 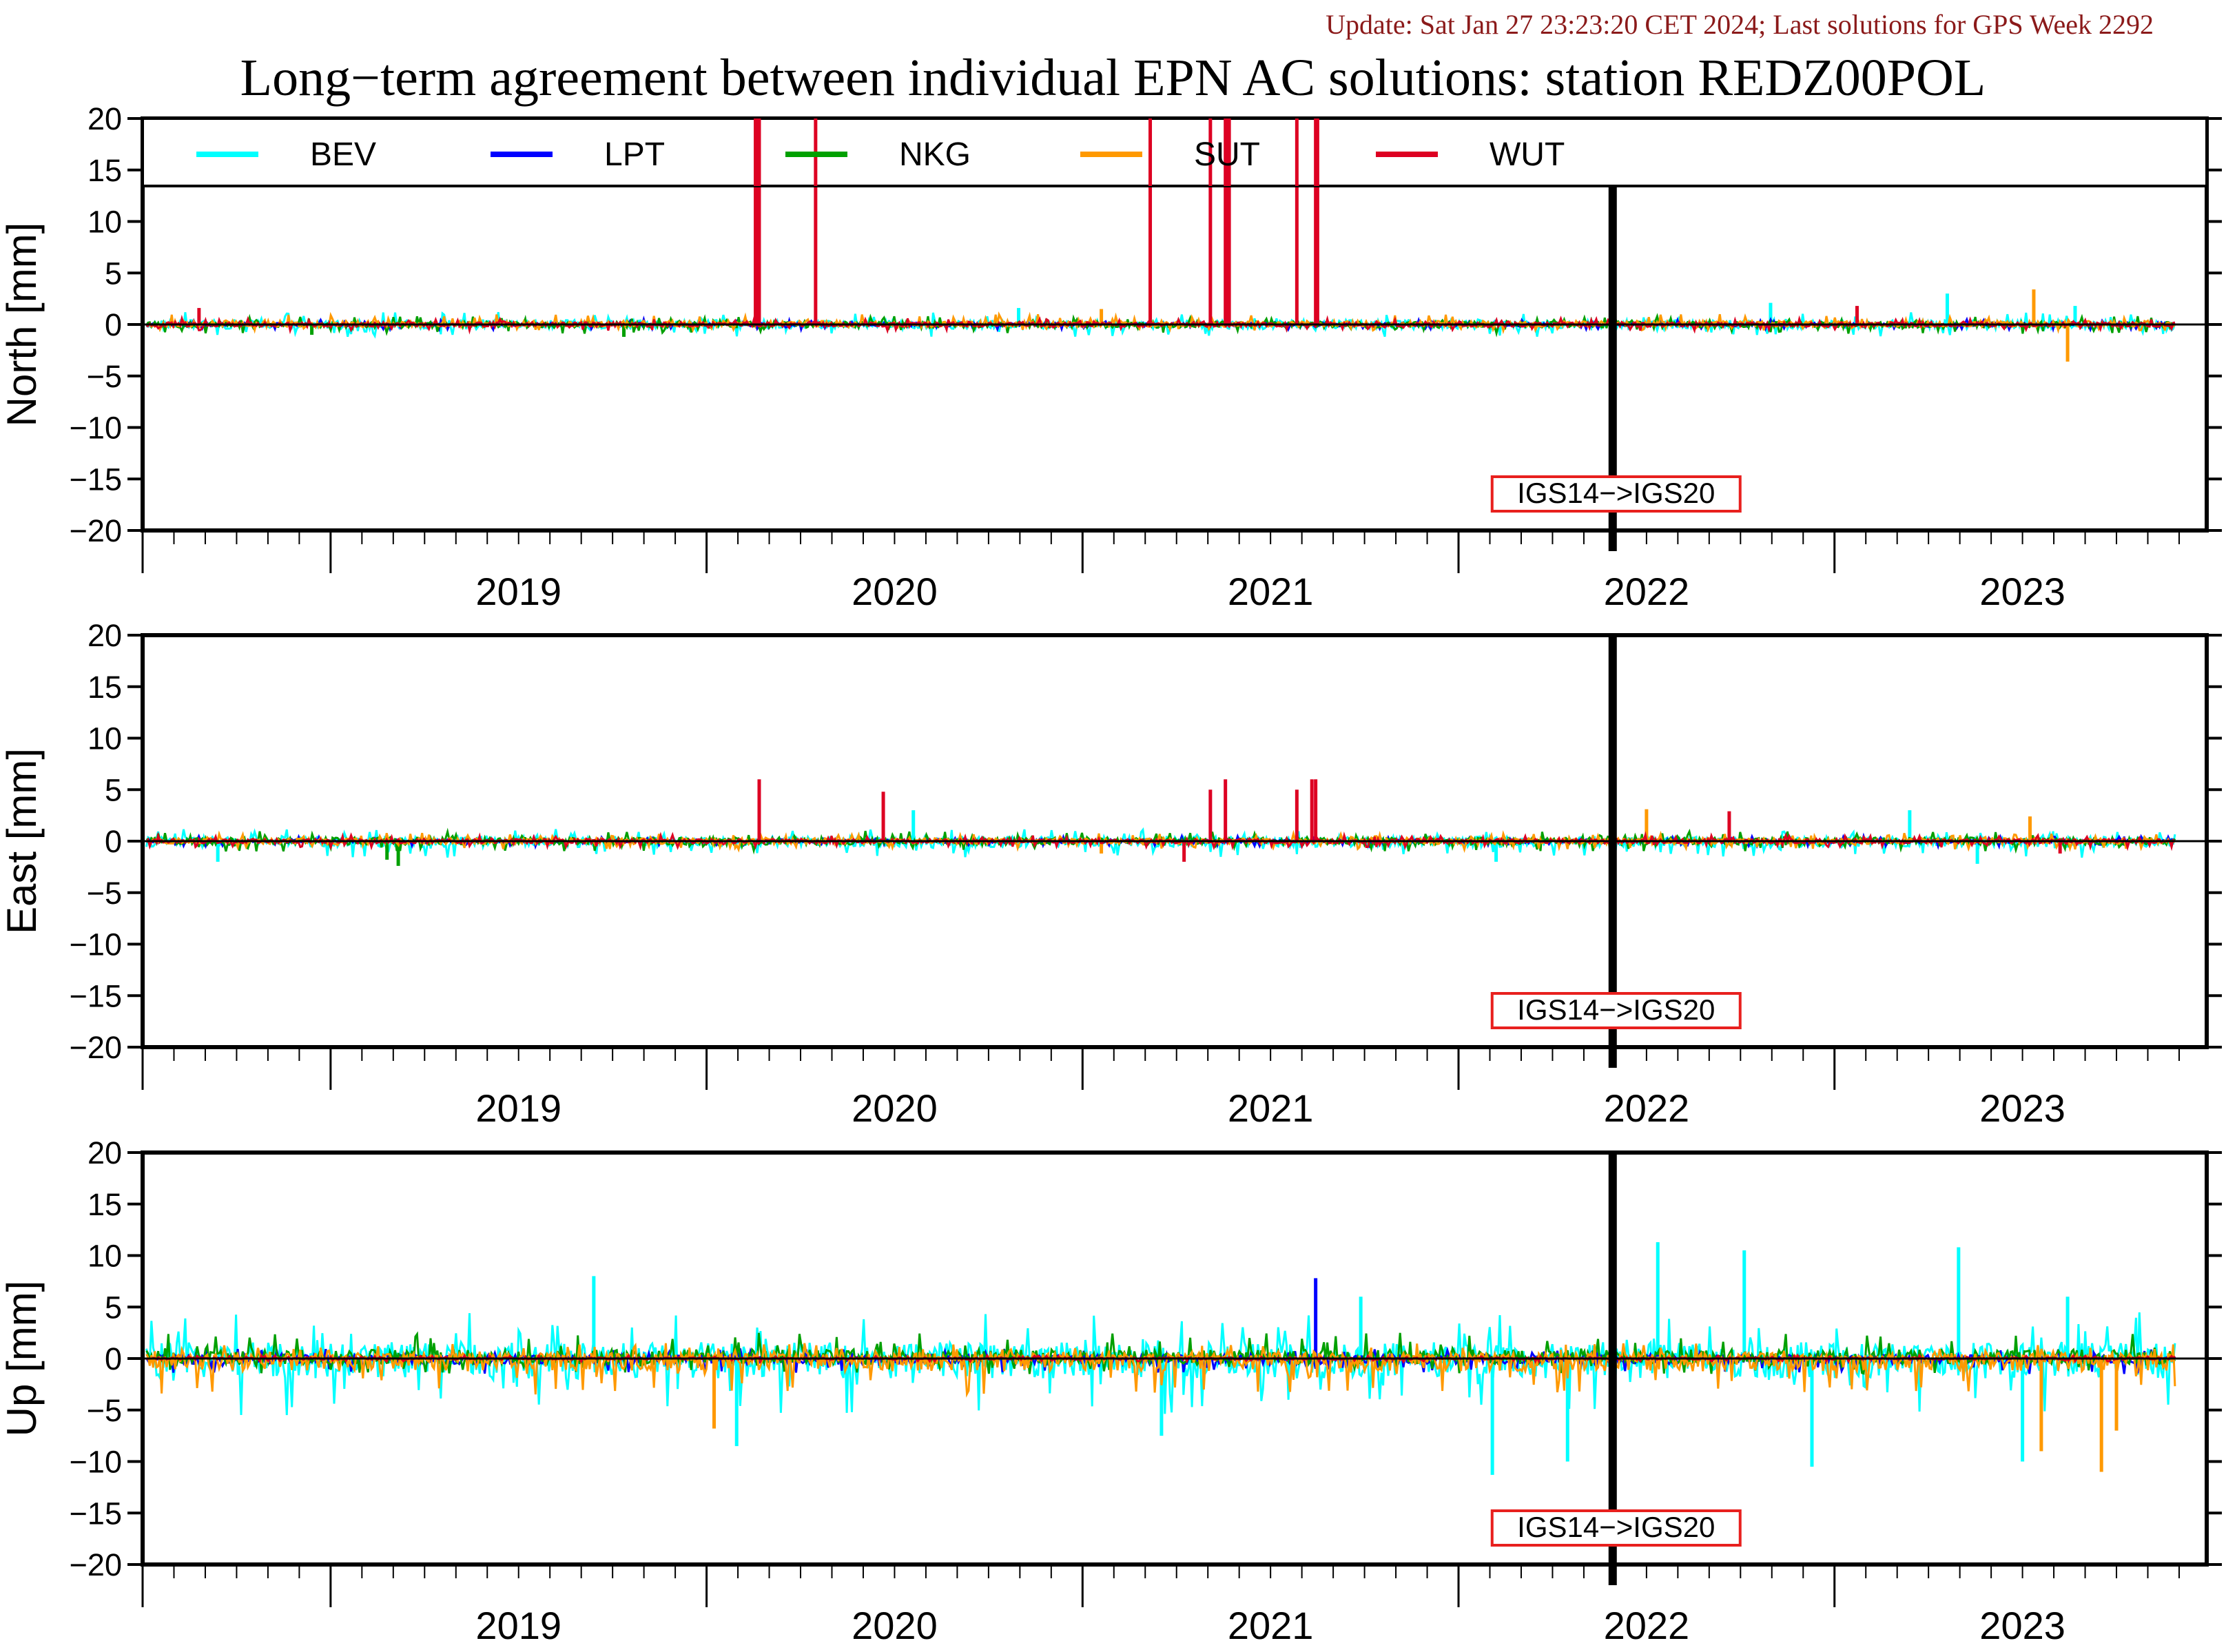 What do you see at coordinates (1227, 154) in the screenshot?
I see `legend-label: SUT` at bounding box center [1227, 154].